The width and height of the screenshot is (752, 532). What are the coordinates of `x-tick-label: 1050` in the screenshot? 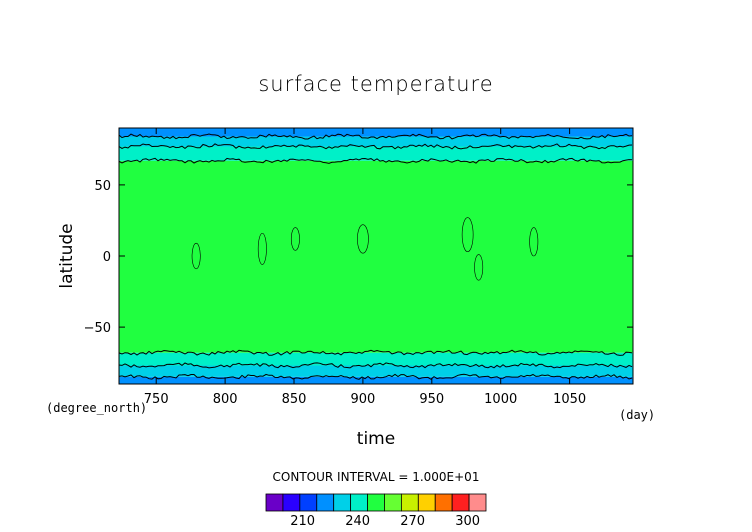 It's located at (569, 399).